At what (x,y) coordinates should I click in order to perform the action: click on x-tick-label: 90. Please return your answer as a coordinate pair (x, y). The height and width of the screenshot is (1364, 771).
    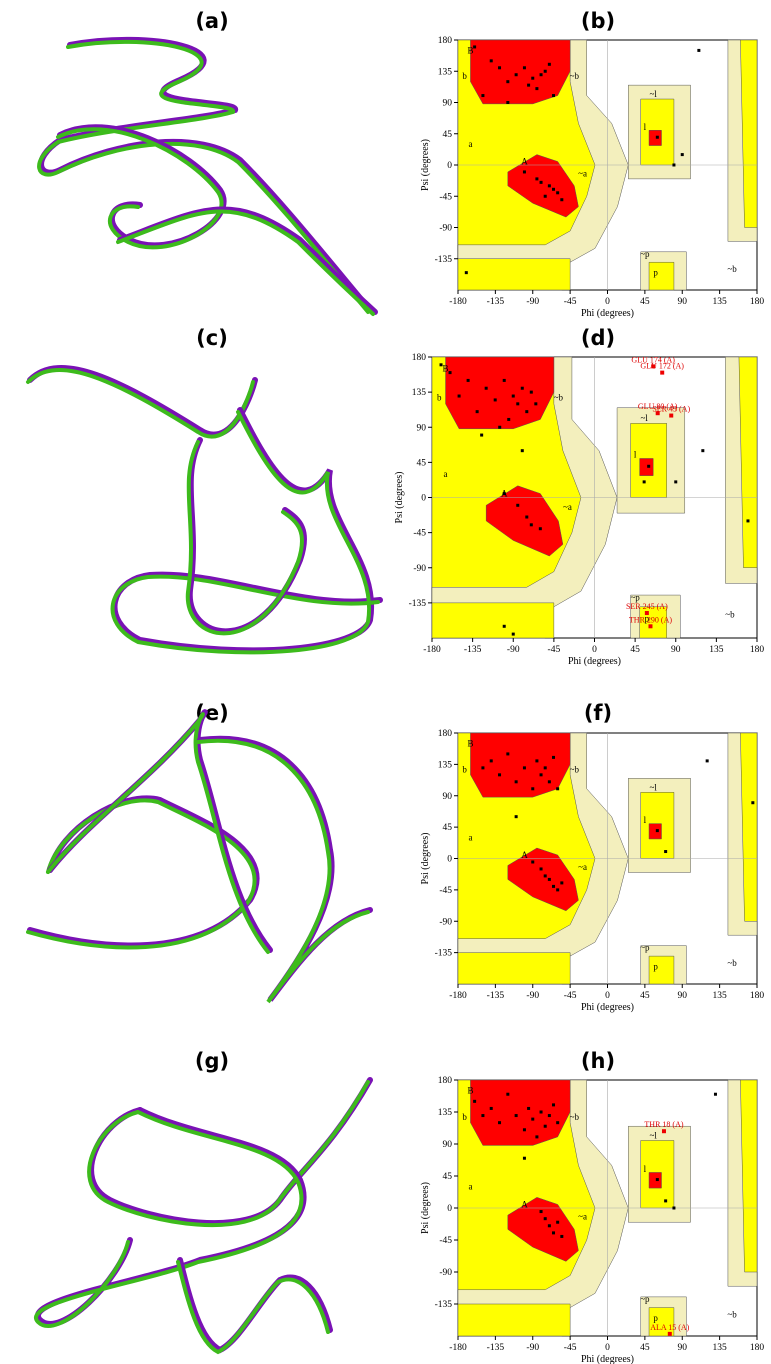
    Looking at the image, I should click on (683, 302).